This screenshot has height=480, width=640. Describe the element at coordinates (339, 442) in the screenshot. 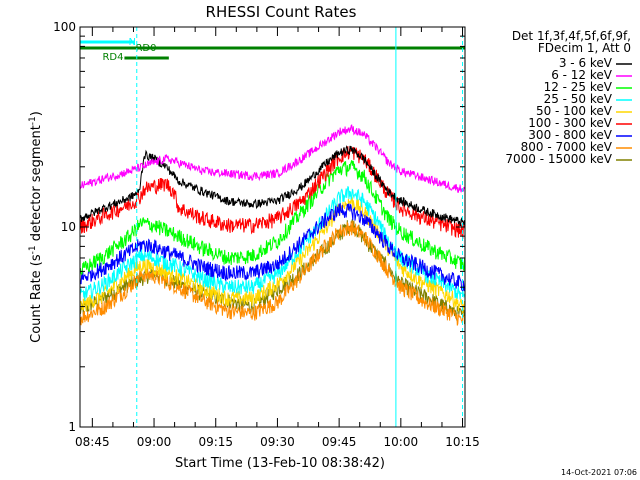

I see `x-tick-label: 09:45` at that location.